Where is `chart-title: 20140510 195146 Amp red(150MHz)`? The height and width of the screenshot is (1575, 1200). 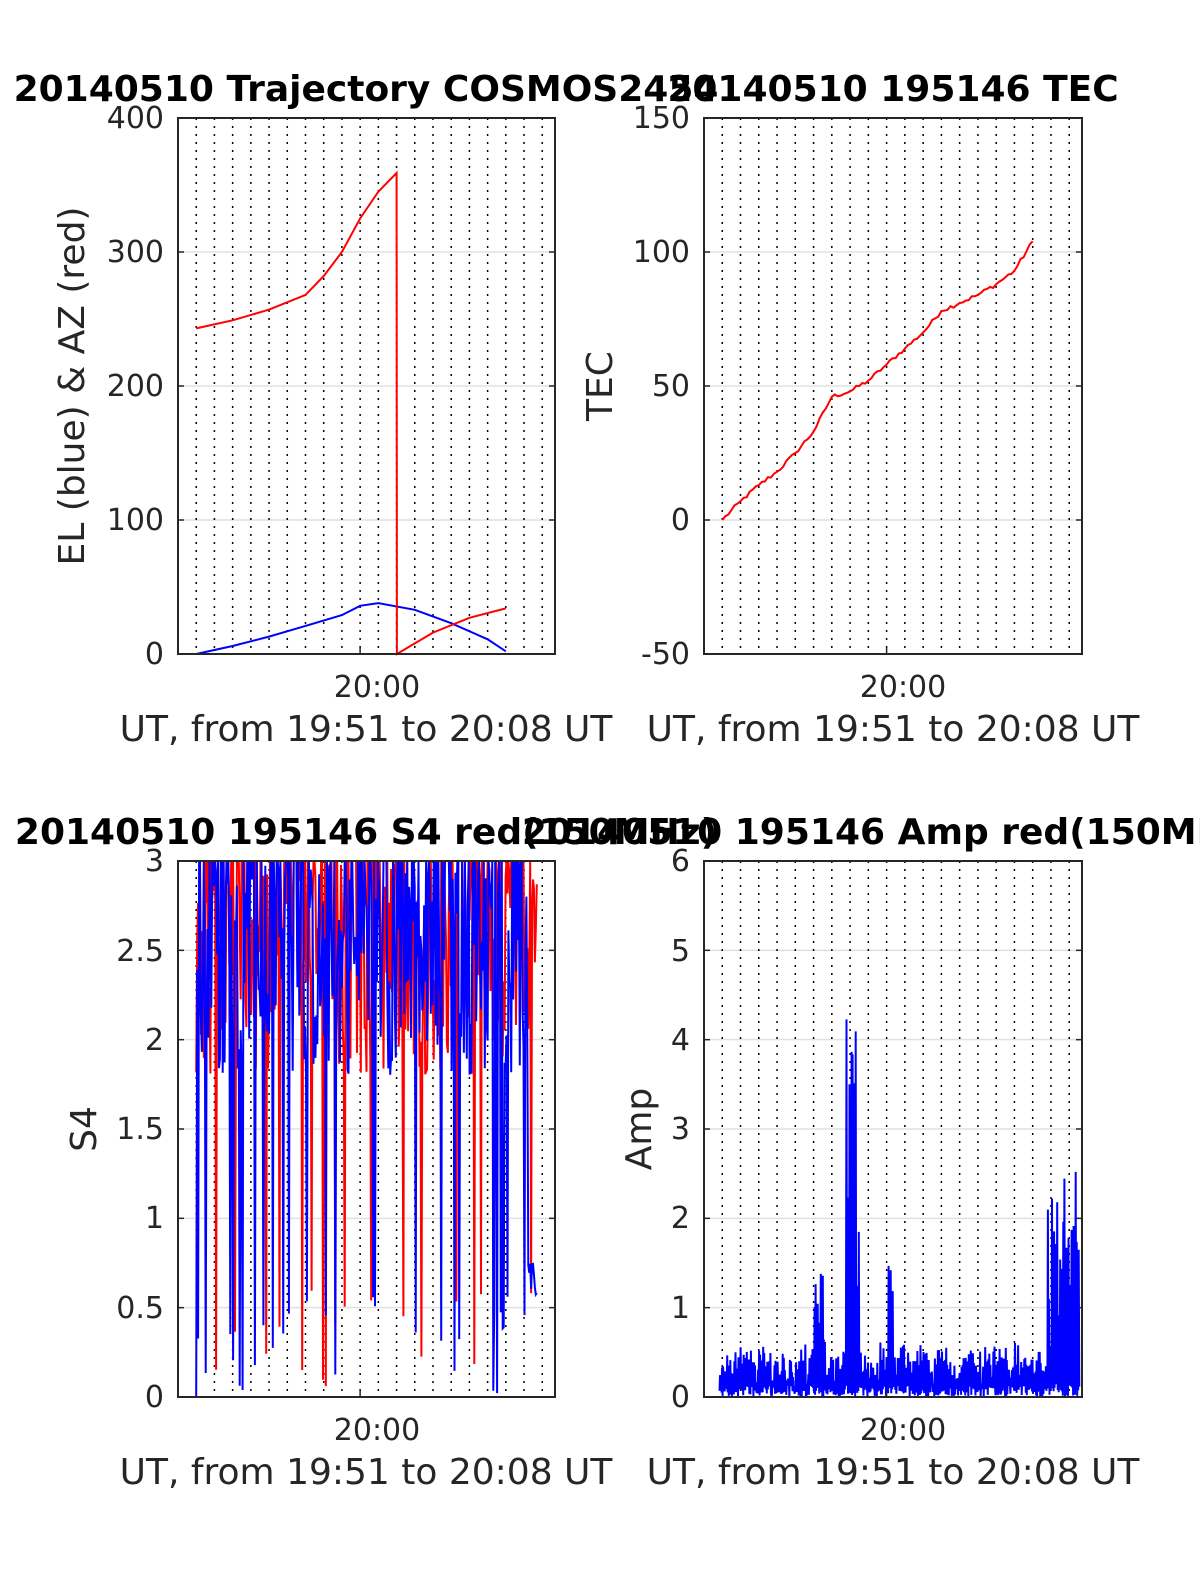
chart-title: 20140510 195146 Amp red(150MHz) is located at coordinates (861, 832).